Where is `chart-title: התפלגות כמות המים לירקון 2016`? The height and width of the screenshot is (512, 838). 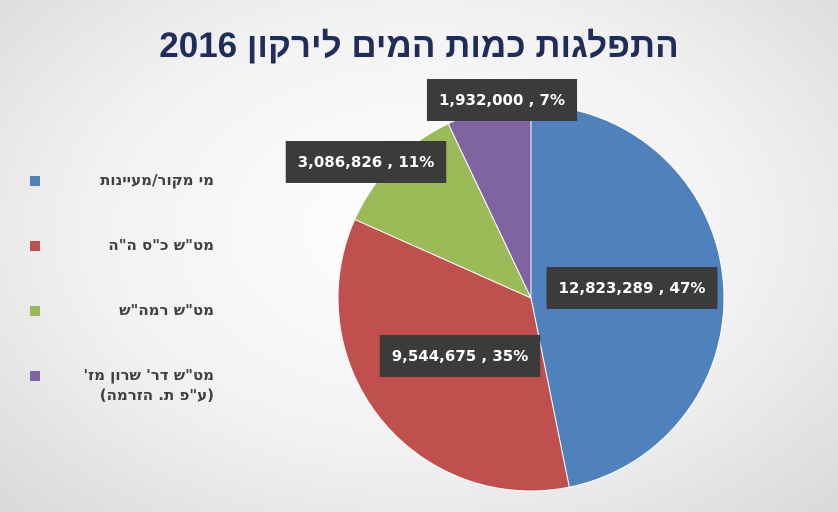
chart-title: התפלגות כמות המים לירקון 2016 is located at coordinates (419, 45).